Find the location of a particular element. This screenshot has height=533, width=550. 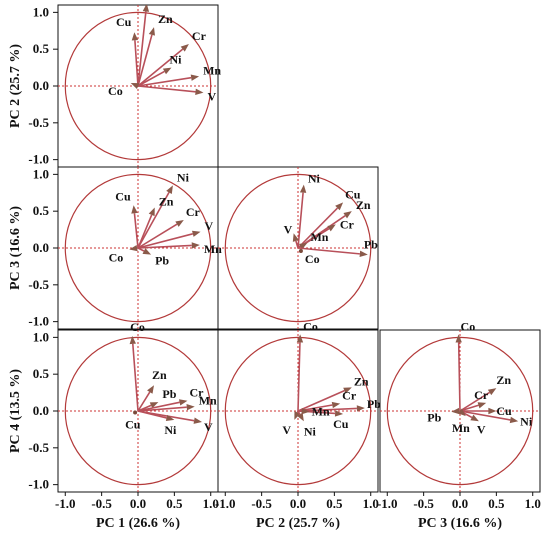

loading-vector-zn is located at coordinates (145, 398).